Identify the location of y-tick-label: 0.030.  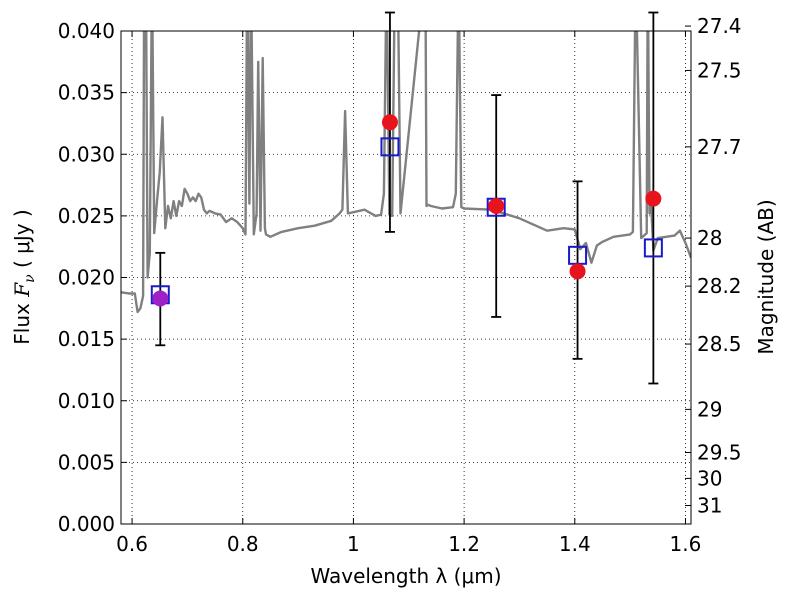
(86, 154).